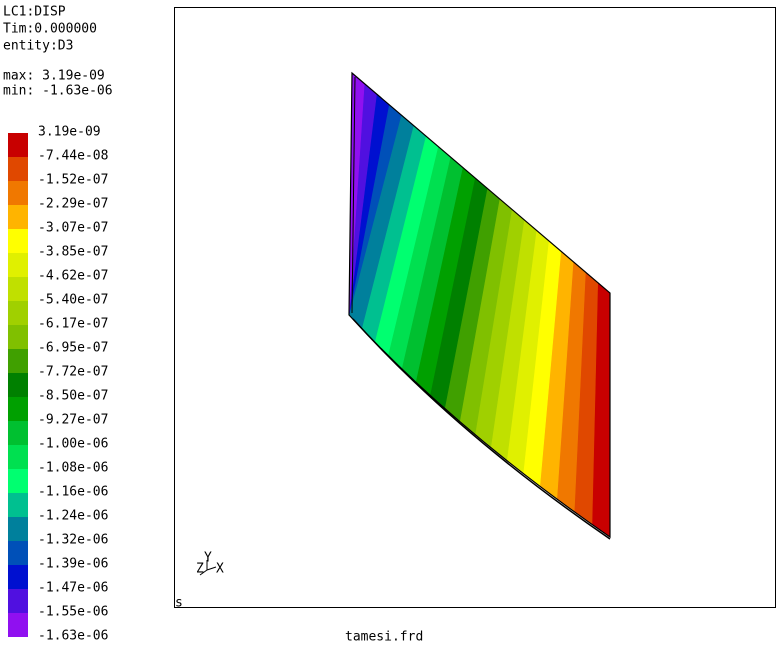 The width and height of the screenshot is (784, 672). What do you see at coordinates (73, 156) in the screenshot?
I see `legend-label: -7.44e-08` at bounding box center [73, 156].